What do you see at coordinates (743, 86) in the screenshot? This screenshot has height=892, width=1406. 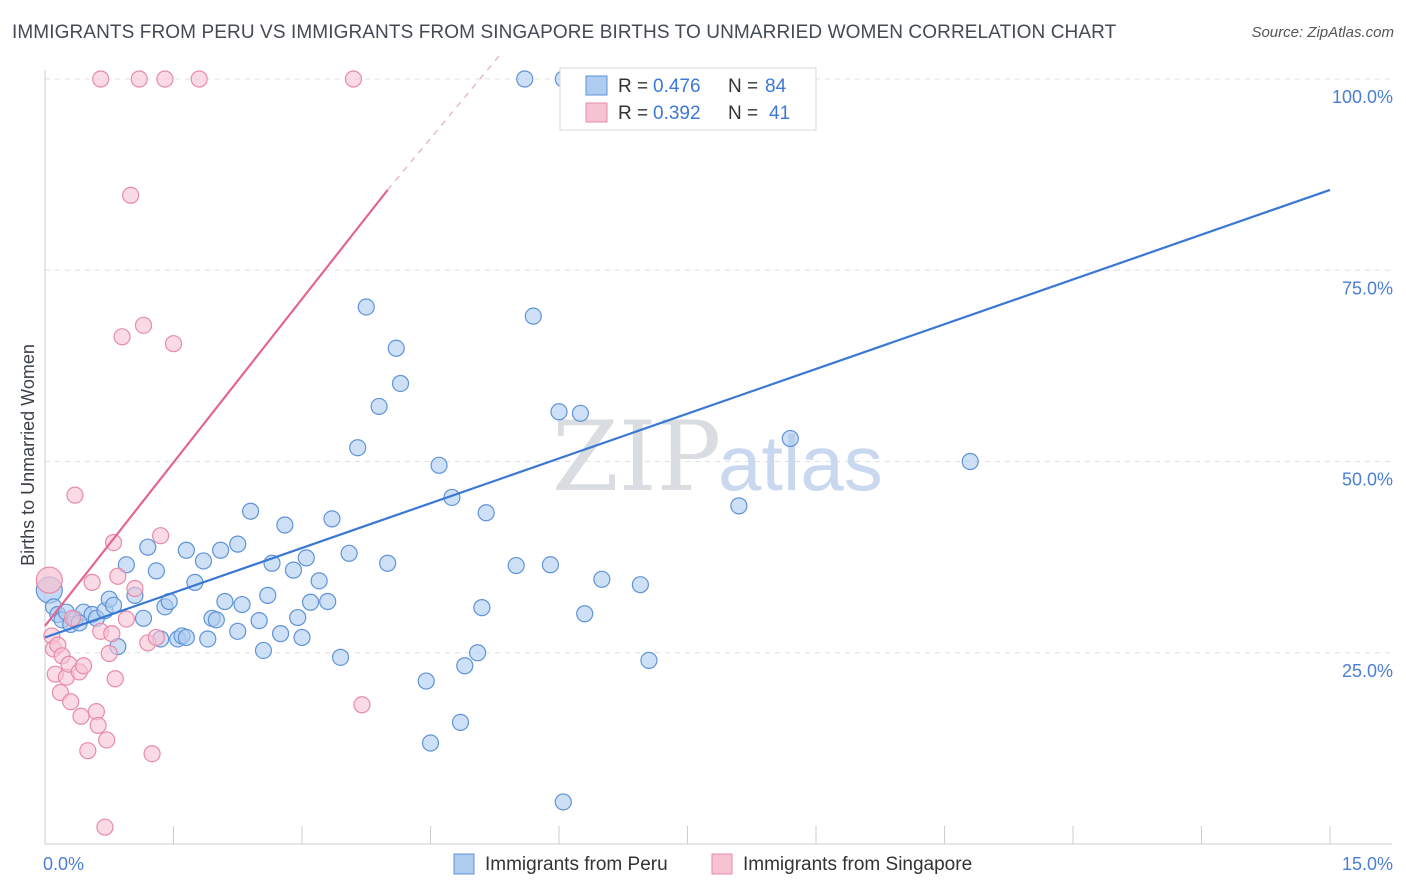 I see `legend-peru-n-label: N =` at bounding box center [743, 86].